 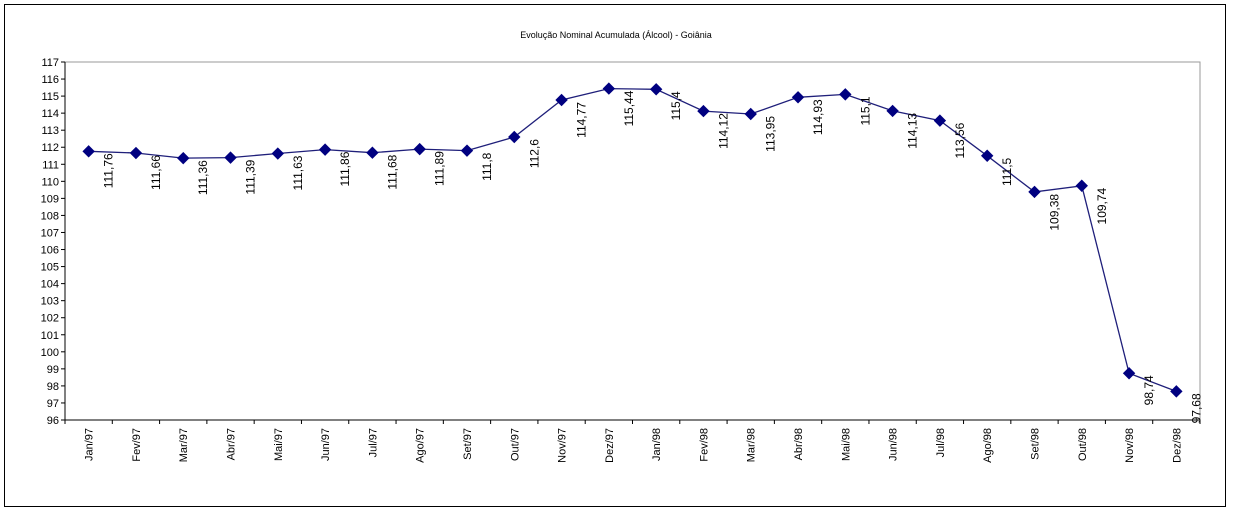 I want to click on y-tick-label: 100, so click(x=50, y=353).